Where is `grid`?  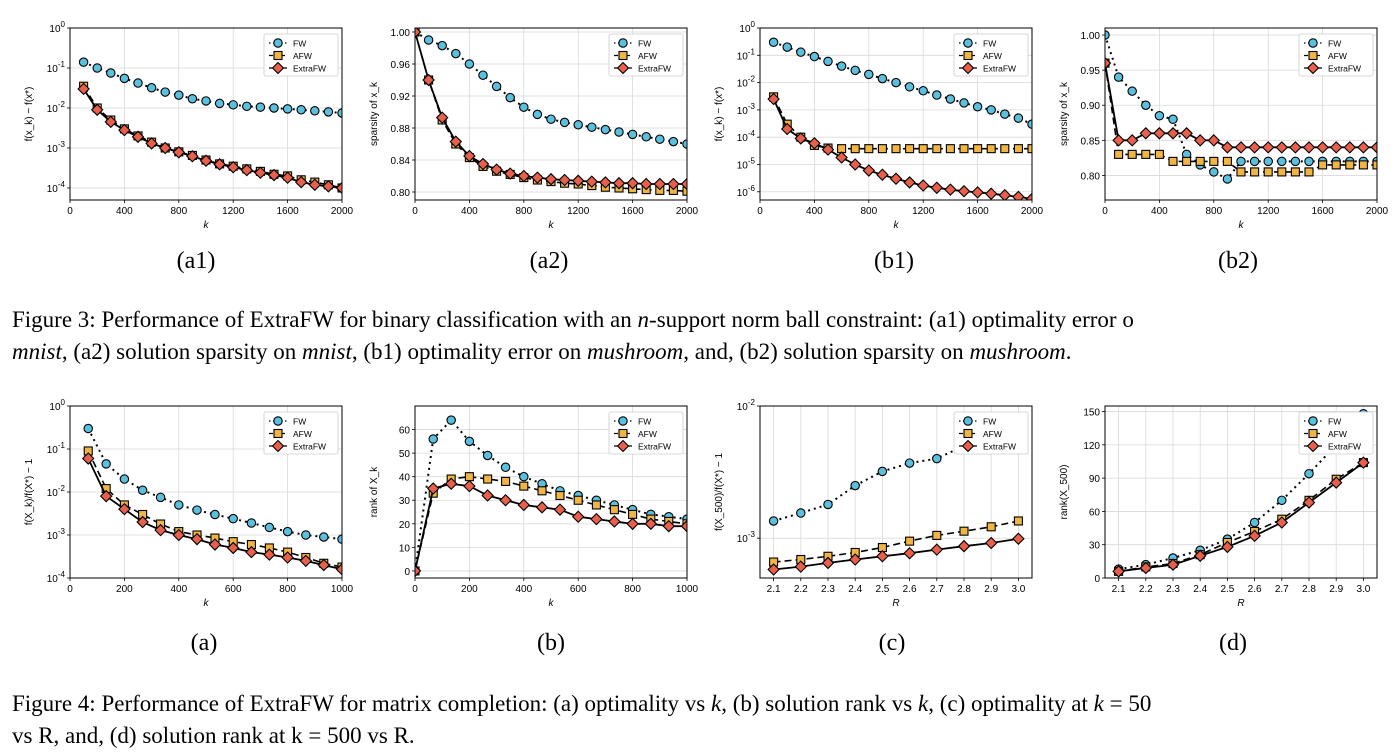 grid is located at coordinates (550, 115).